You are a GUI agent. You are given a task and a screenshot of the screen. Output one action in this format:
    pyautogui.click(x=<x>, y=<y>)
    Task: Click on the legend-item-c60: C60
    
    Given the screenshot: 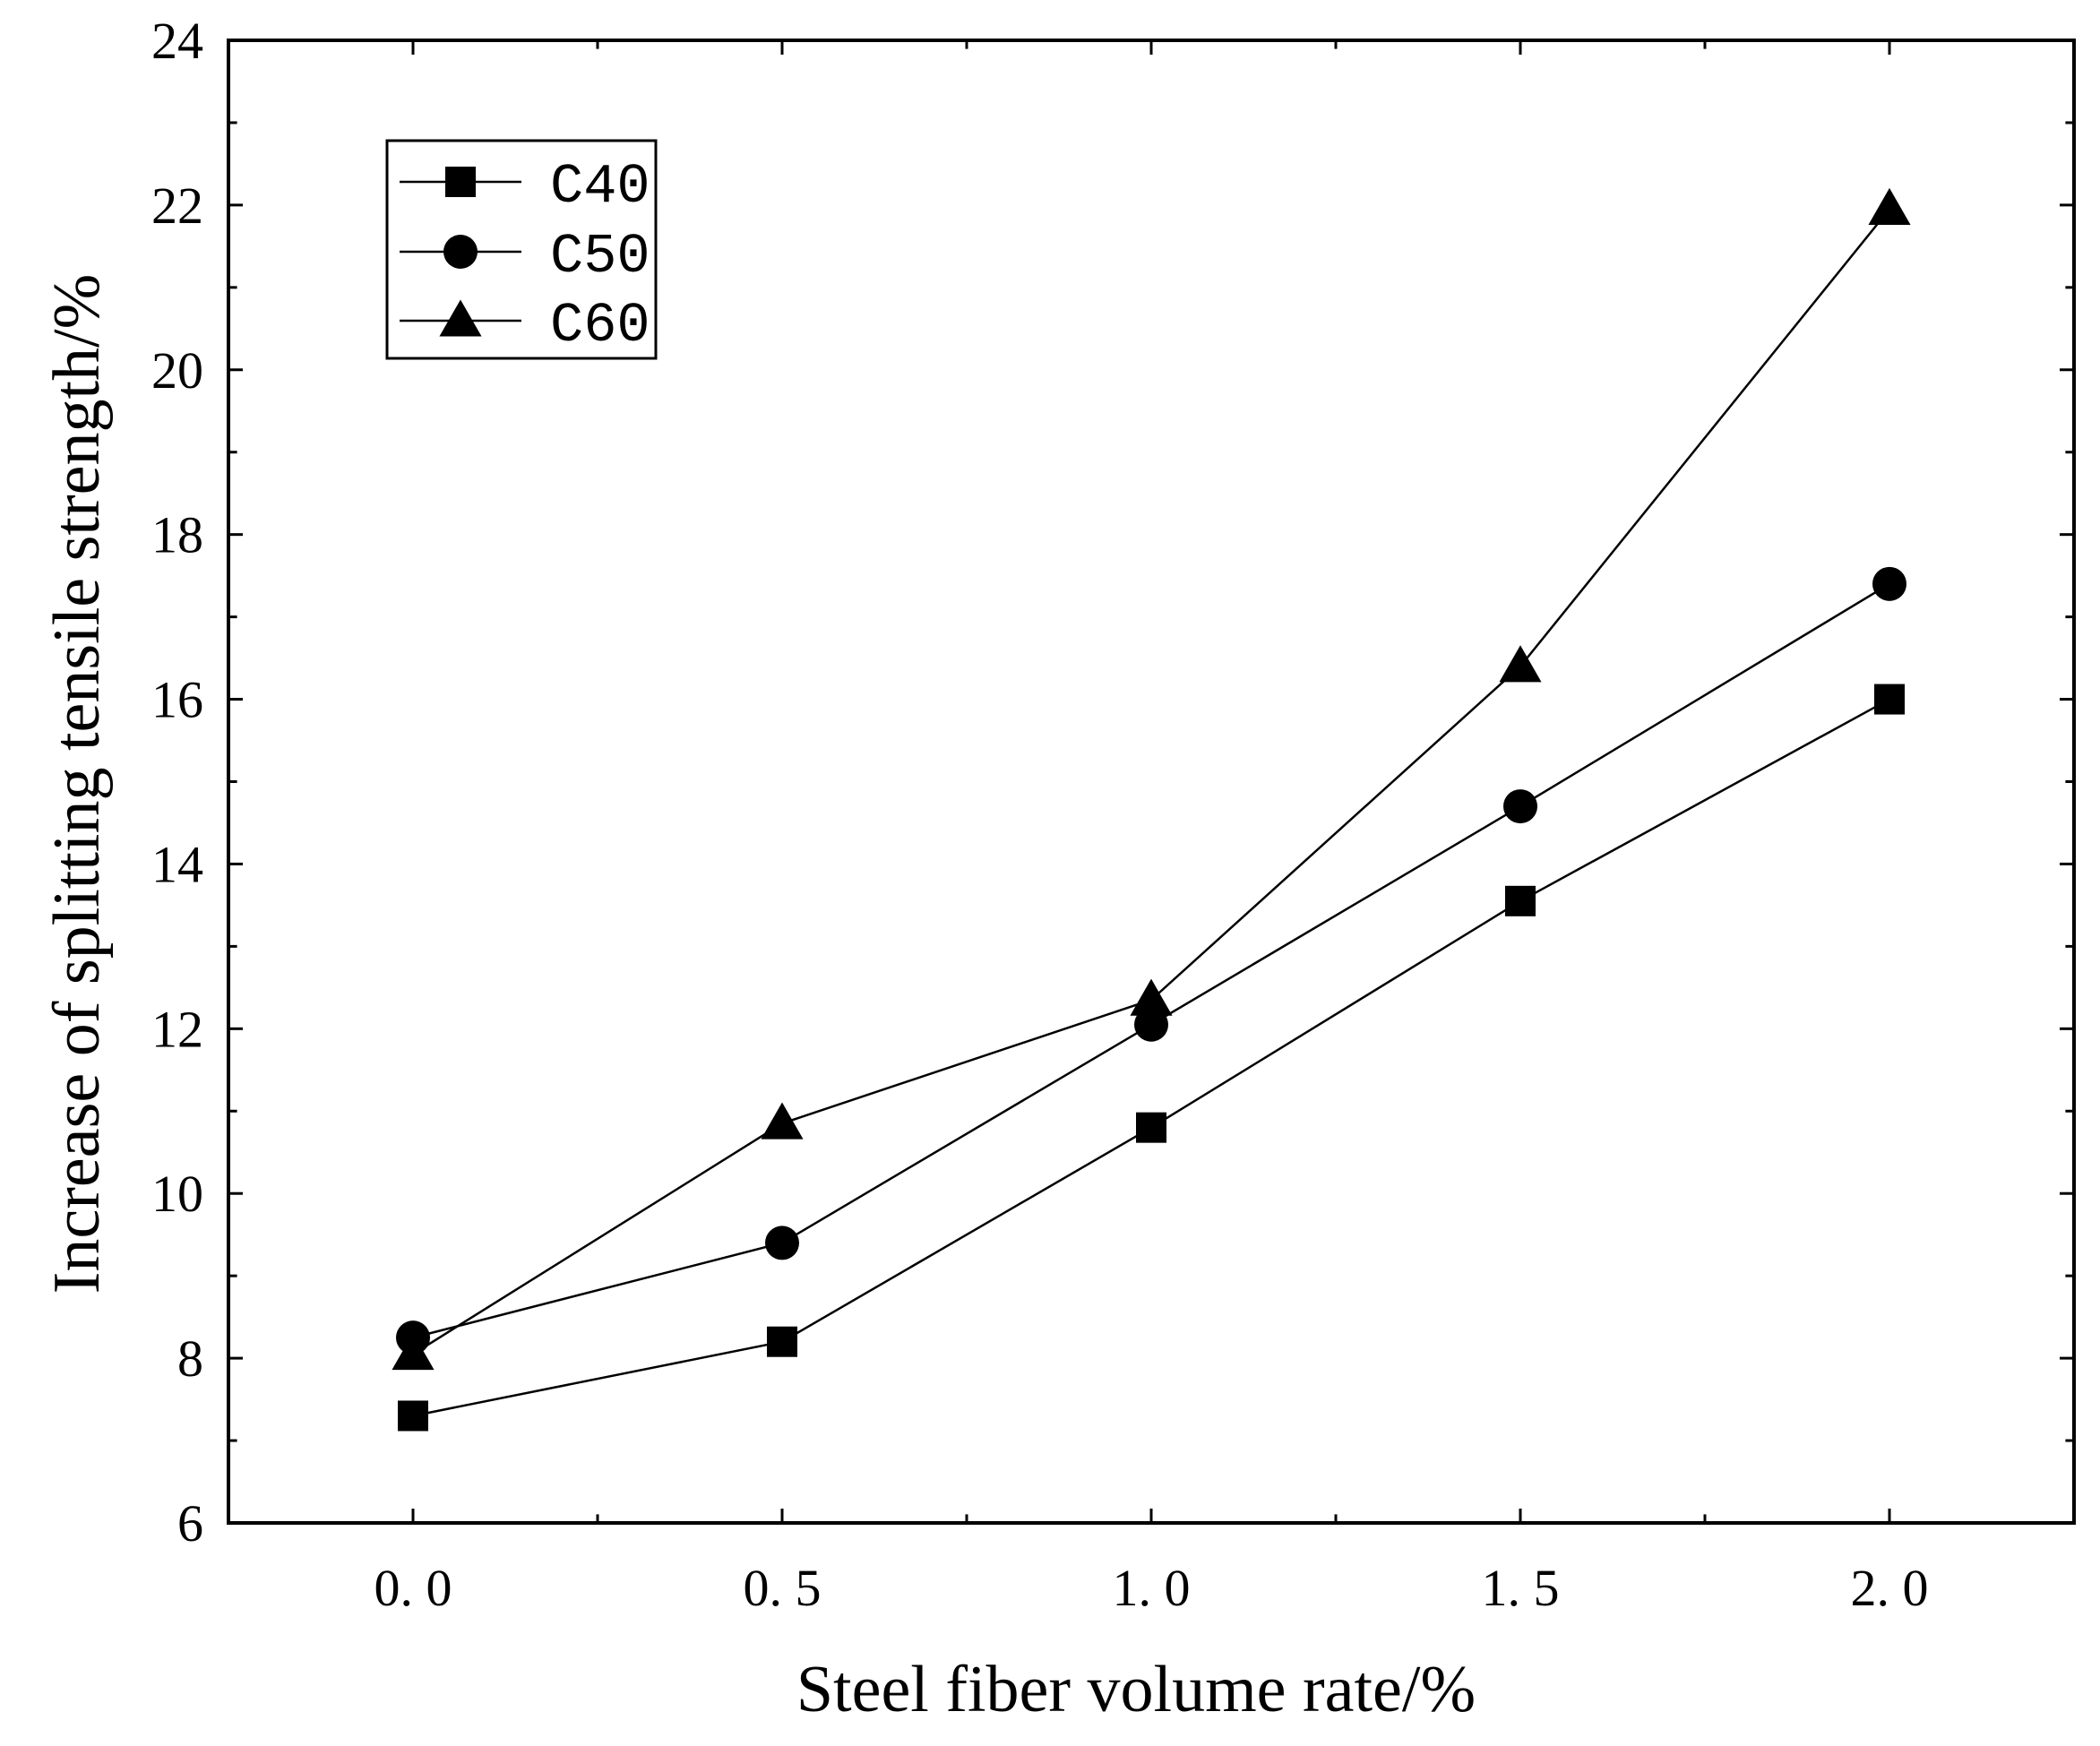 What is the action you would take?
    pyautogui.click(x=525, y=325)
    